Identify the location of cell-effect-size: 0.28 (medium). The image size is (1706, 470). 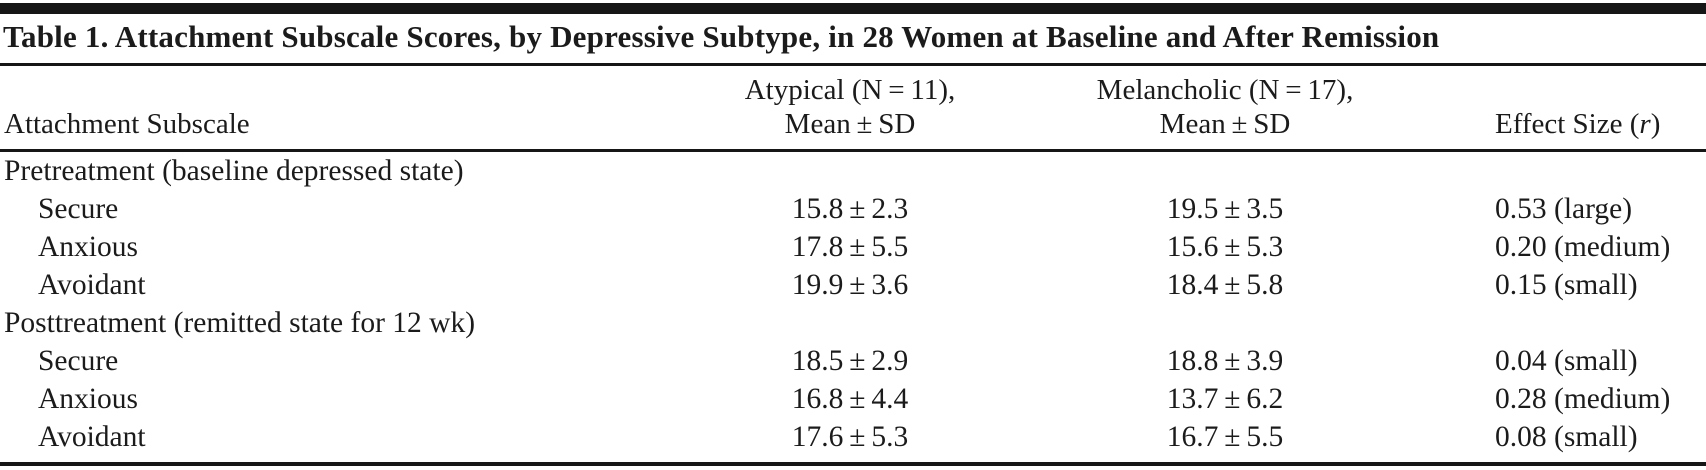
(1583, 398).